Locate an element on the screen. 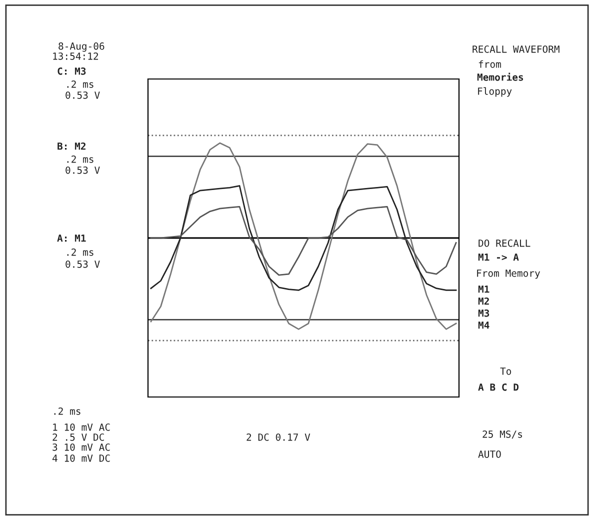 Image resolution: width=594 pixels, height=520 pixels. text: 1 10 mV AC is located at coordinates (81, 427).